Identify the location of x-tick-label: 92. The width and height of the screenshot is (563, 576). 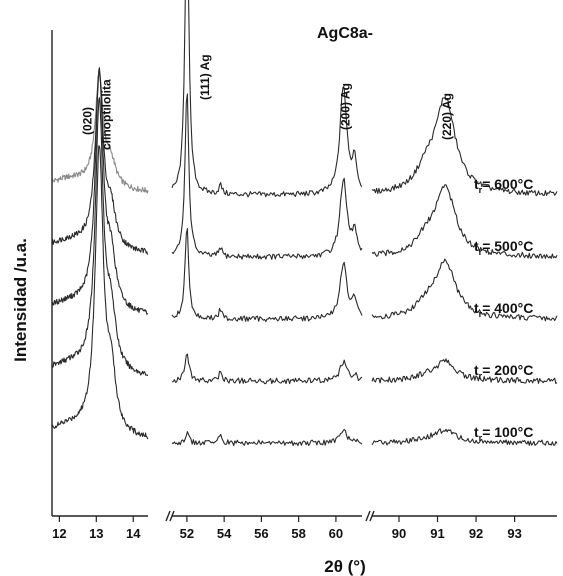
(476, 533).